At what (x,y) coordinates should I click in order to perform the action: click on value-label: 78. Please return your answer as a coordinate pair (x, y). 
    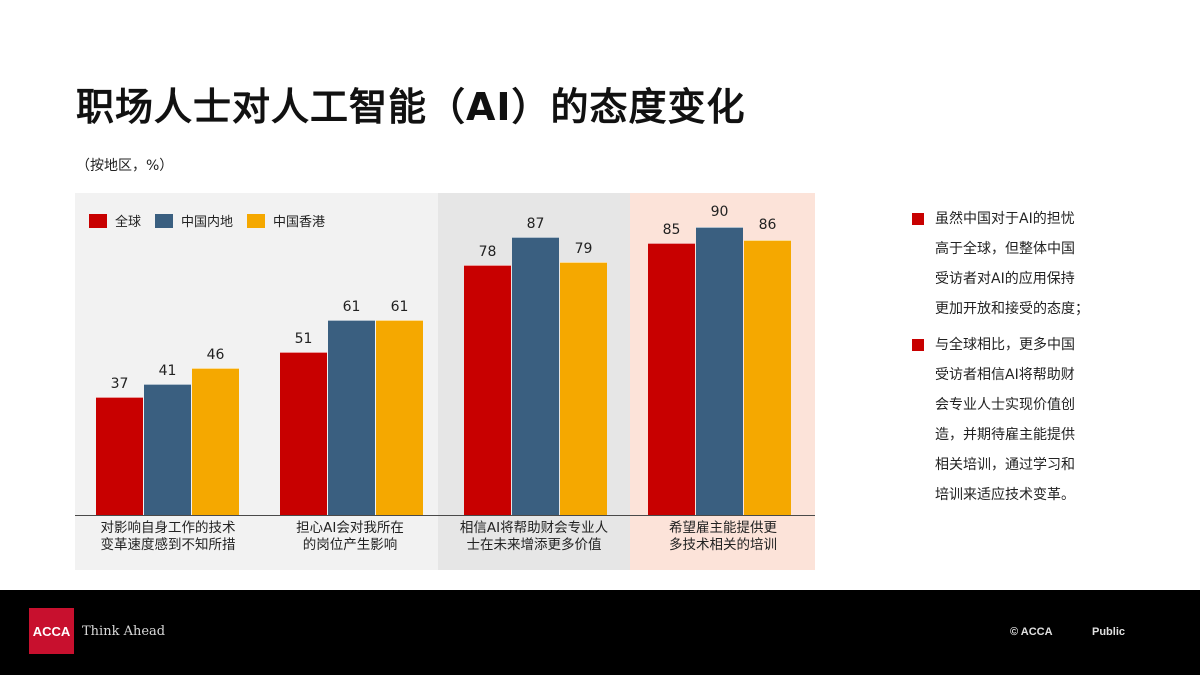
    Looking at the image, I should click on (487, 252).